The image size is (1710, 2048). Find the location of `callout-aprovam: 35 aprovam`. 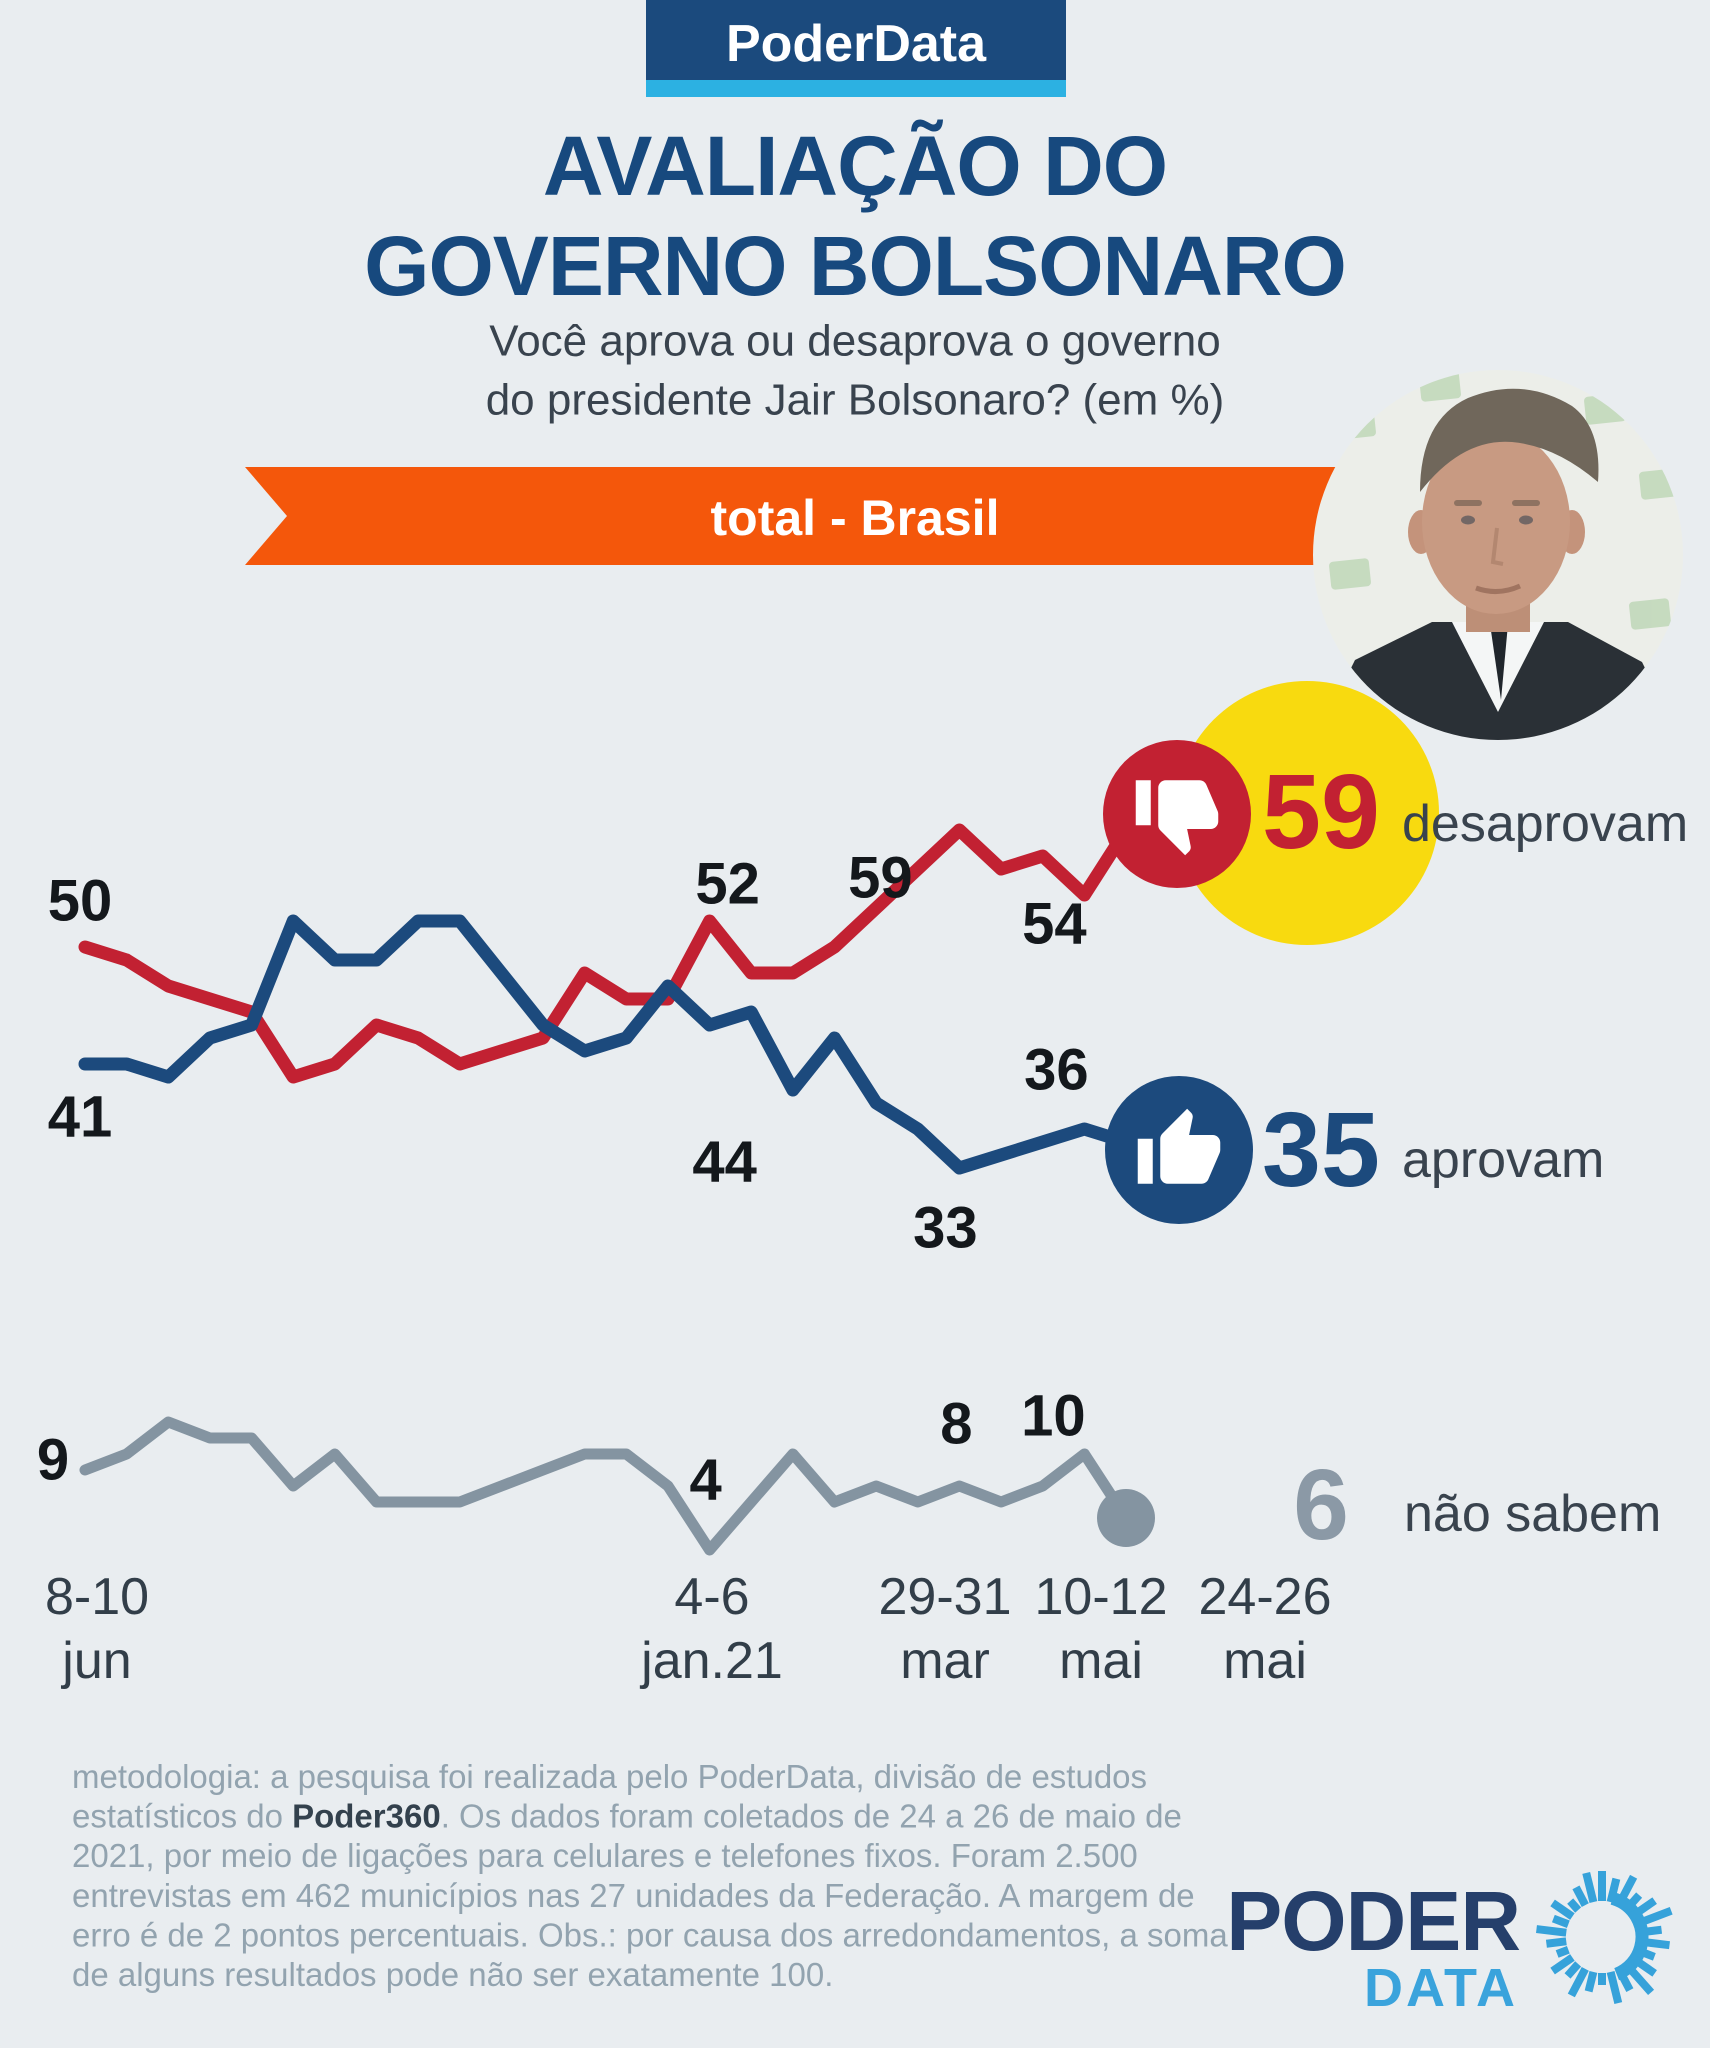

callout-aprovam: 35 aprovam is located at coordinates (1354, 1150).